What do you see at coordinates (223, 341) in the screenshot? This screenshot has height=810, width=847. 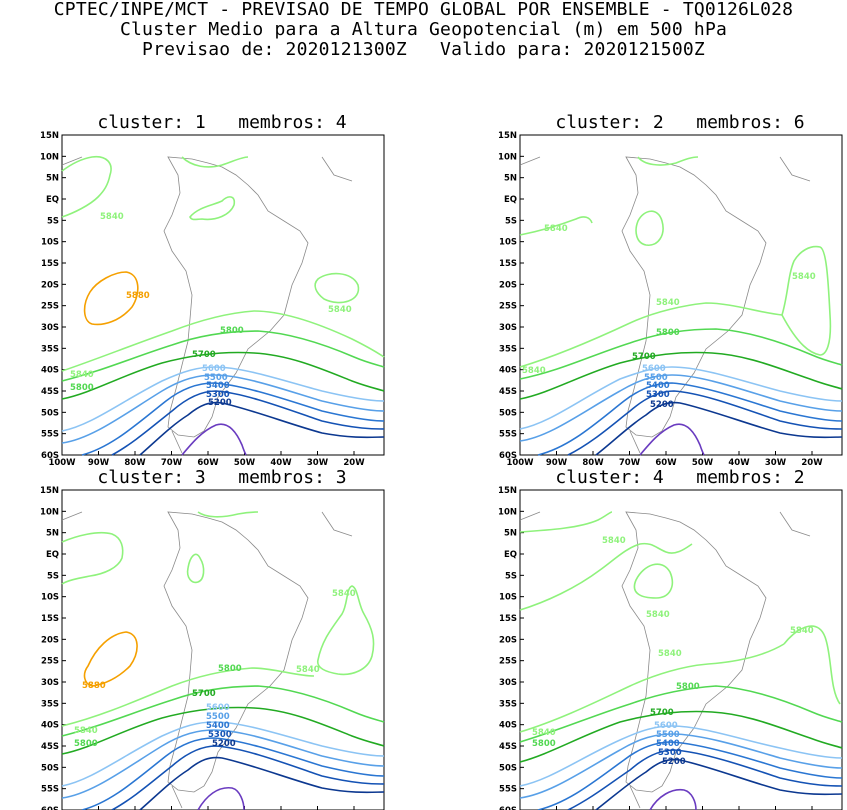 I see `contour-5840-main` at bounding box center [223, 341].